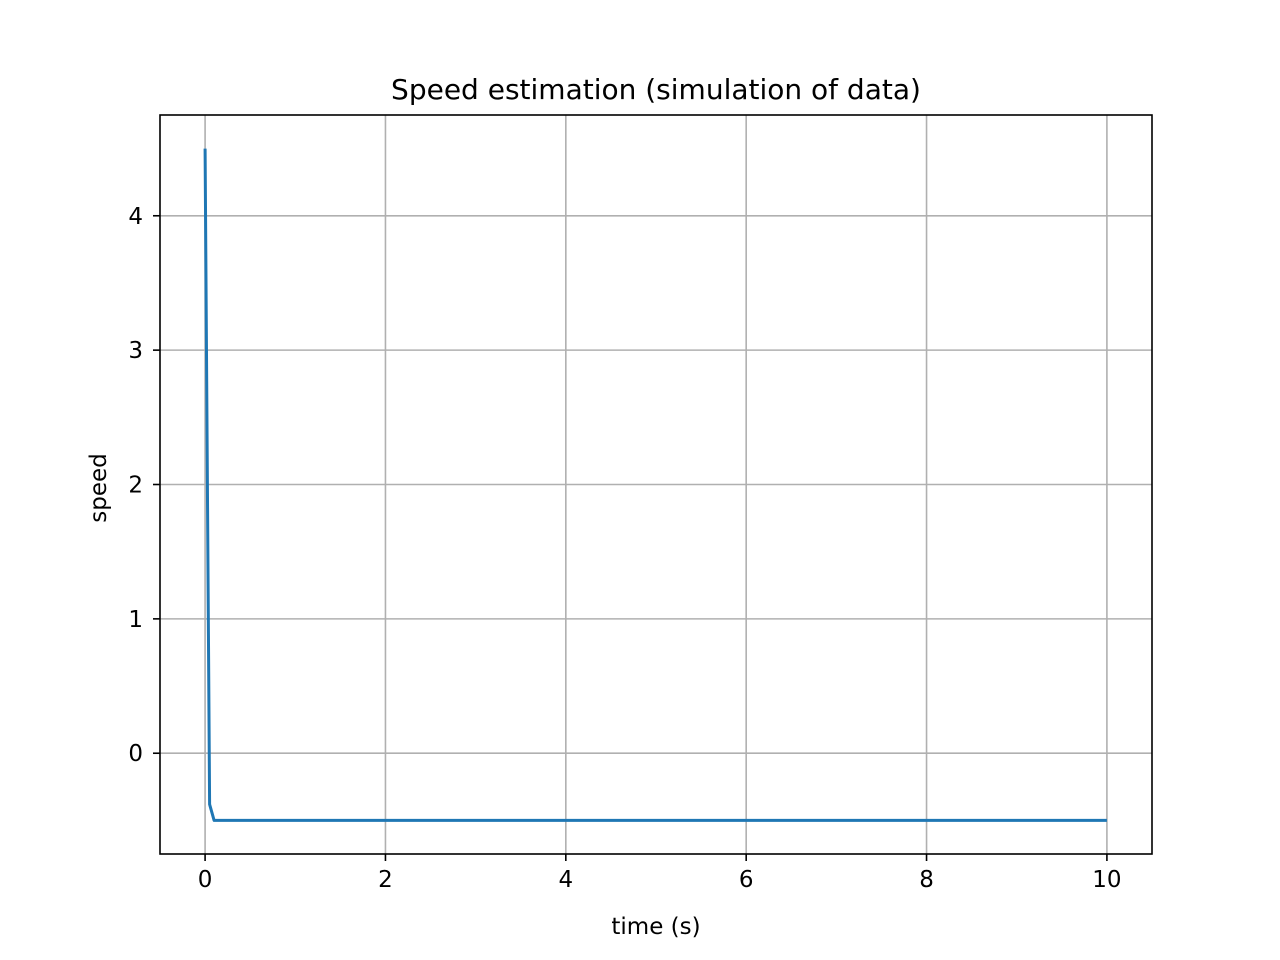 Image resolution: width=1280 pixels, height=960 pixels. I want to click on y-tick-label: 2, so click(135, 486).